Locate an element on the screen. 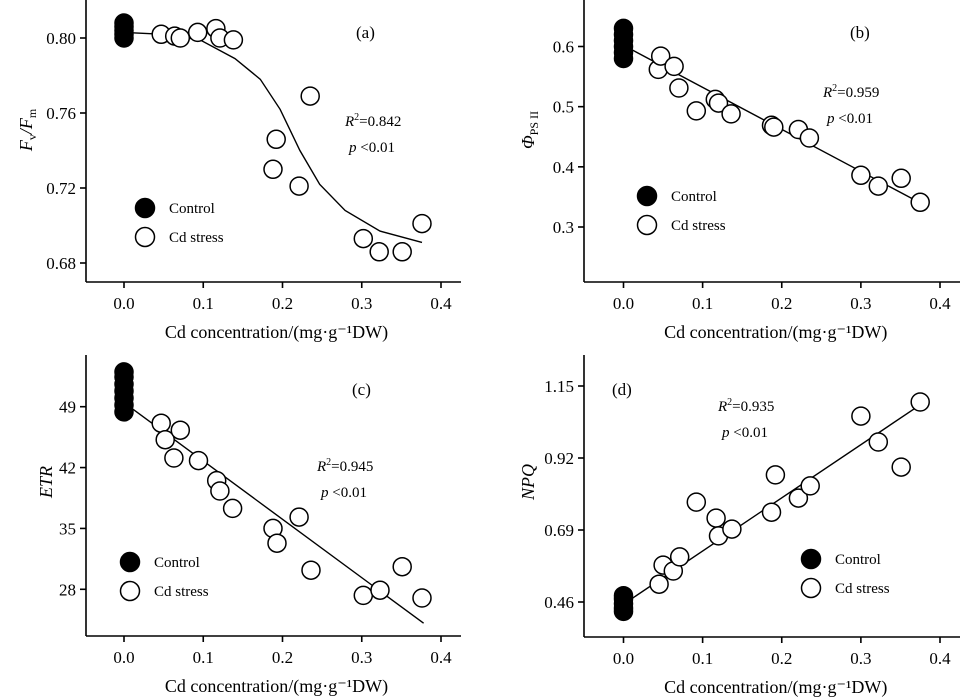  r-squared-annotation: R2=0.935 is located at coordinates (745, 406).